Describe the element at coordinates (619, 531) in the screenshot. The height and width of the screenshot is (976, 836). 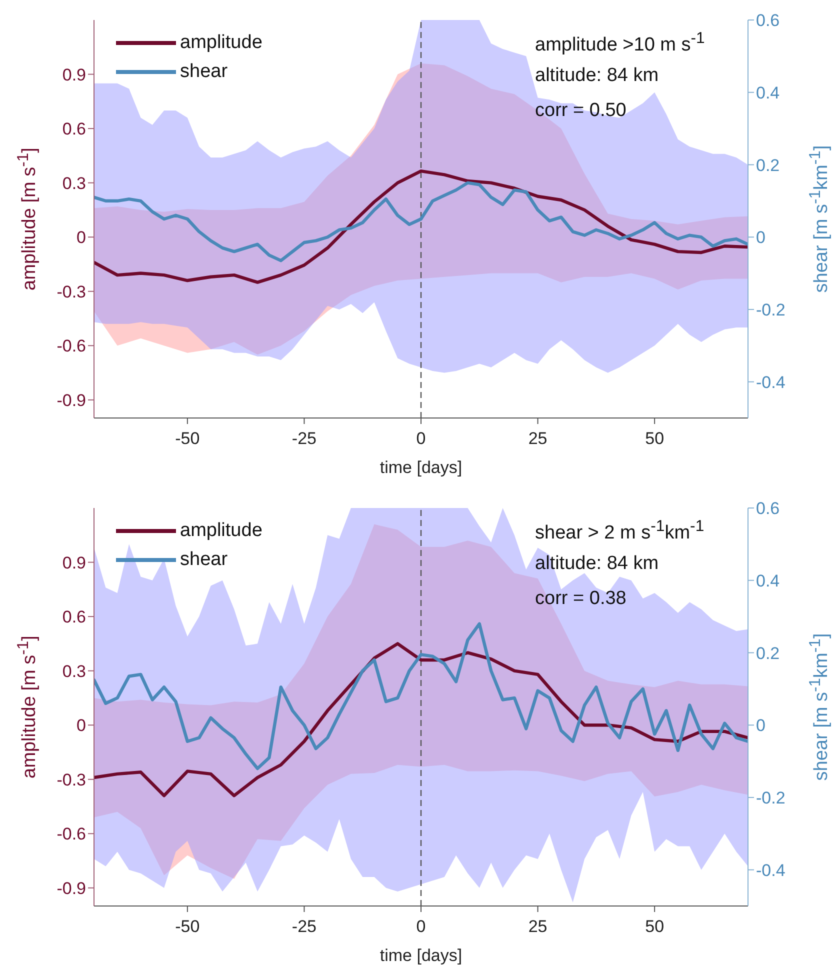
I see `annotation: shear > 2 m s$^{-1}$km$^{-1}$` at that location.